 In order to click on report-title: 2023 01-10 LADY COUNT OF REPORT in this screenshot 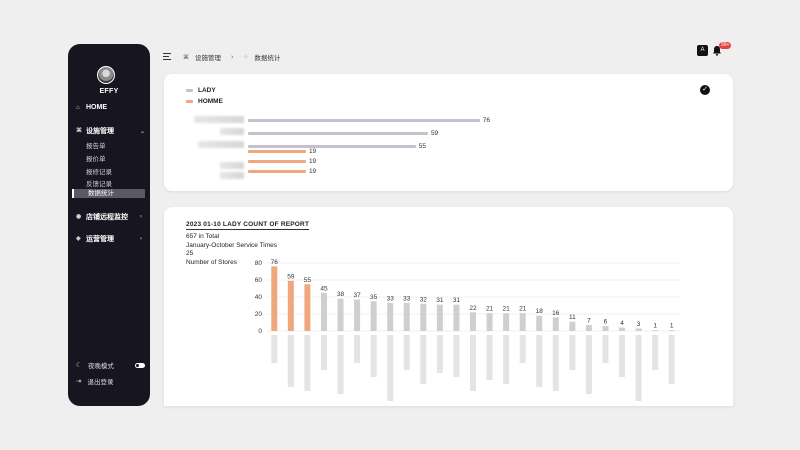, I will do `click(248, 225)`.